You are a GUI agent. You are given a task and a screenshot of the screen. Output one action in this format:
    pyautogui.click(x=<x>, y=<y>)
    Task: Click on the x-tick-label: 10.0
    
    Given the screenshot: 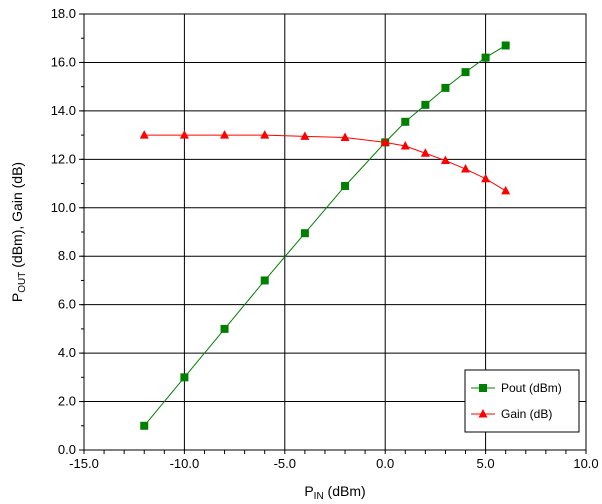 What is the action you would take?
    pyautogui.click(x=585, y=463)
    